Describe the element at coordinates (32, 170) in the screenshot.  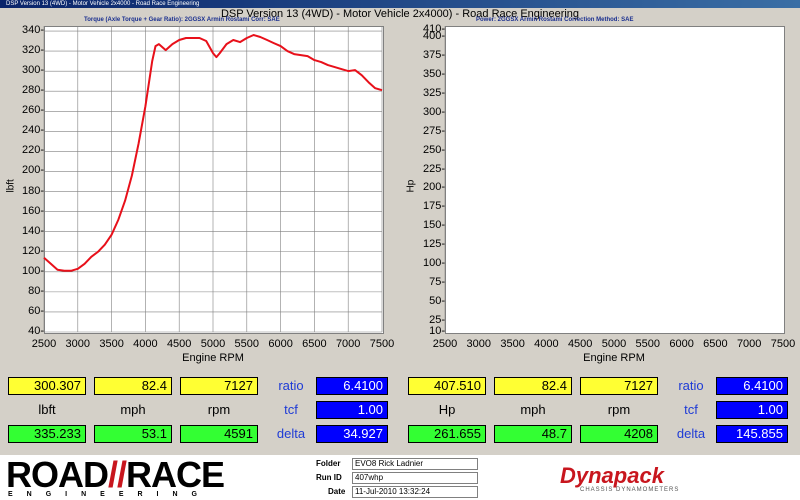
I see `torque-ytick-label: 200-` at that location.